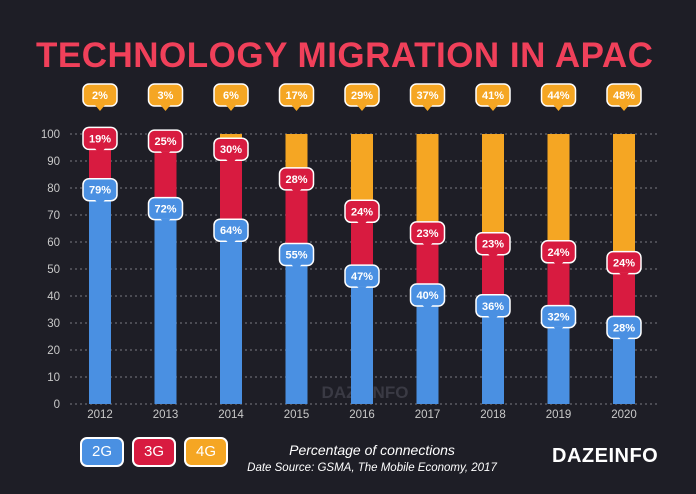 This screenshot has width=696, height=494. I want to click on bar-2g-2019, so click(558, 360).